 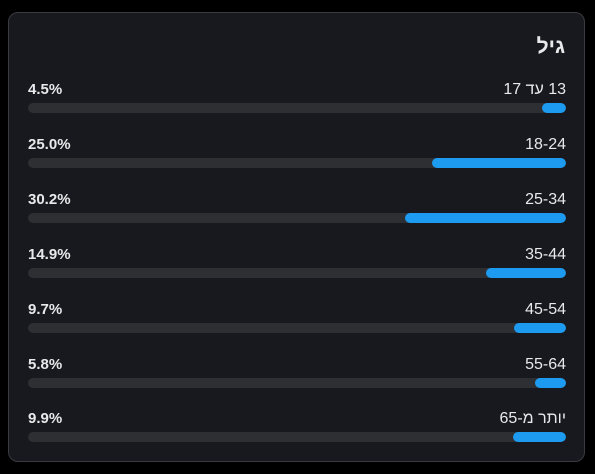 What do you see at coordinates (550, 46) in the screenshot?
I see `card-title: גיל` at bounding box center [550, 46].